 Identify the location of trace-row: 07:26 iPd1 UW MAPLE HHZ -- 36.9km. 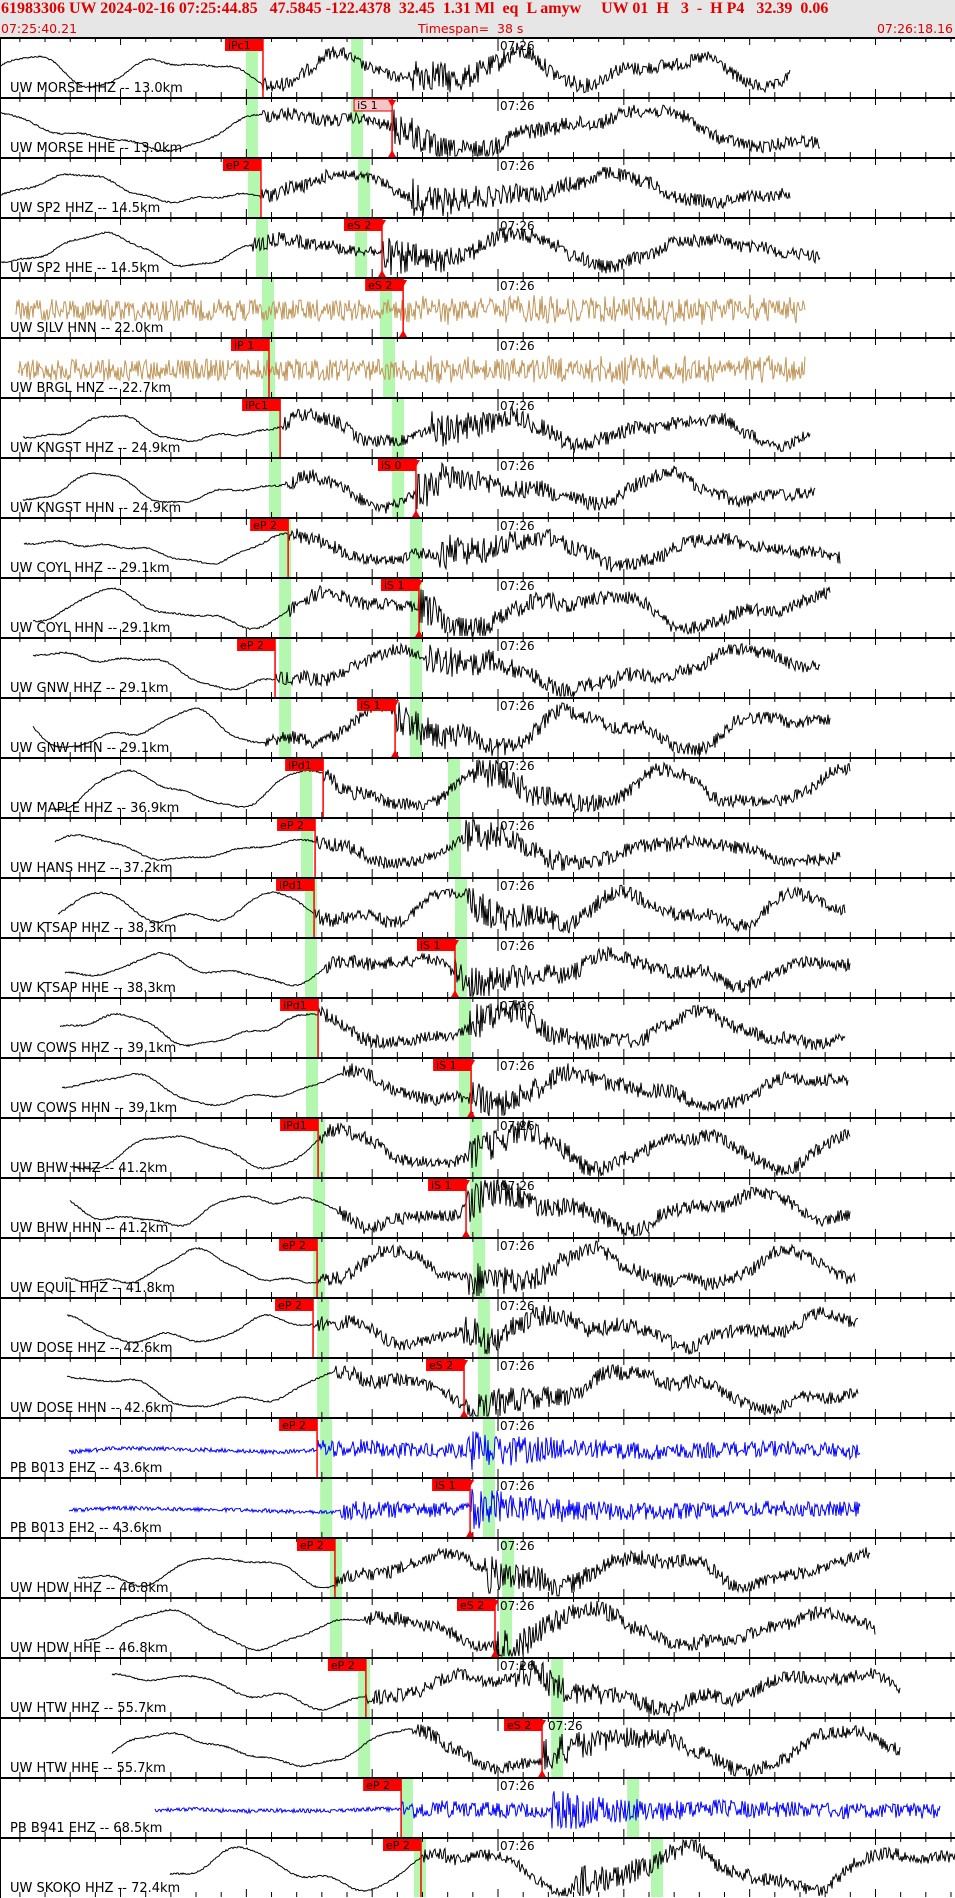
(477, 787).